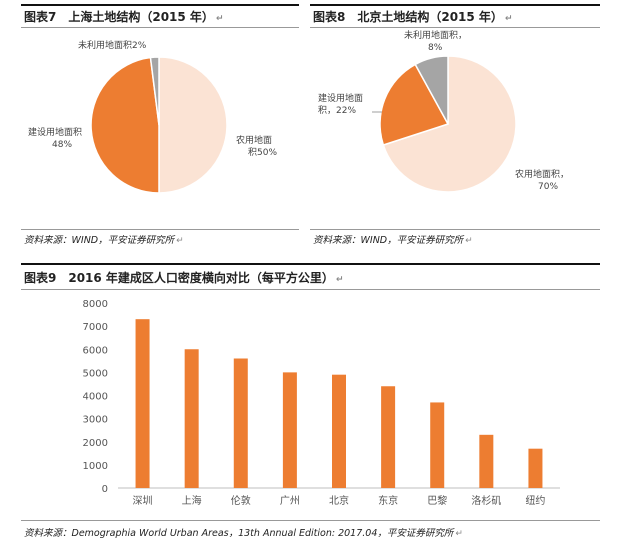 This screenshot has height=551, width=620. Describe the element at coordinates (95, 466) in the screenshot. I see `y-tick-label: 1000` at that location.